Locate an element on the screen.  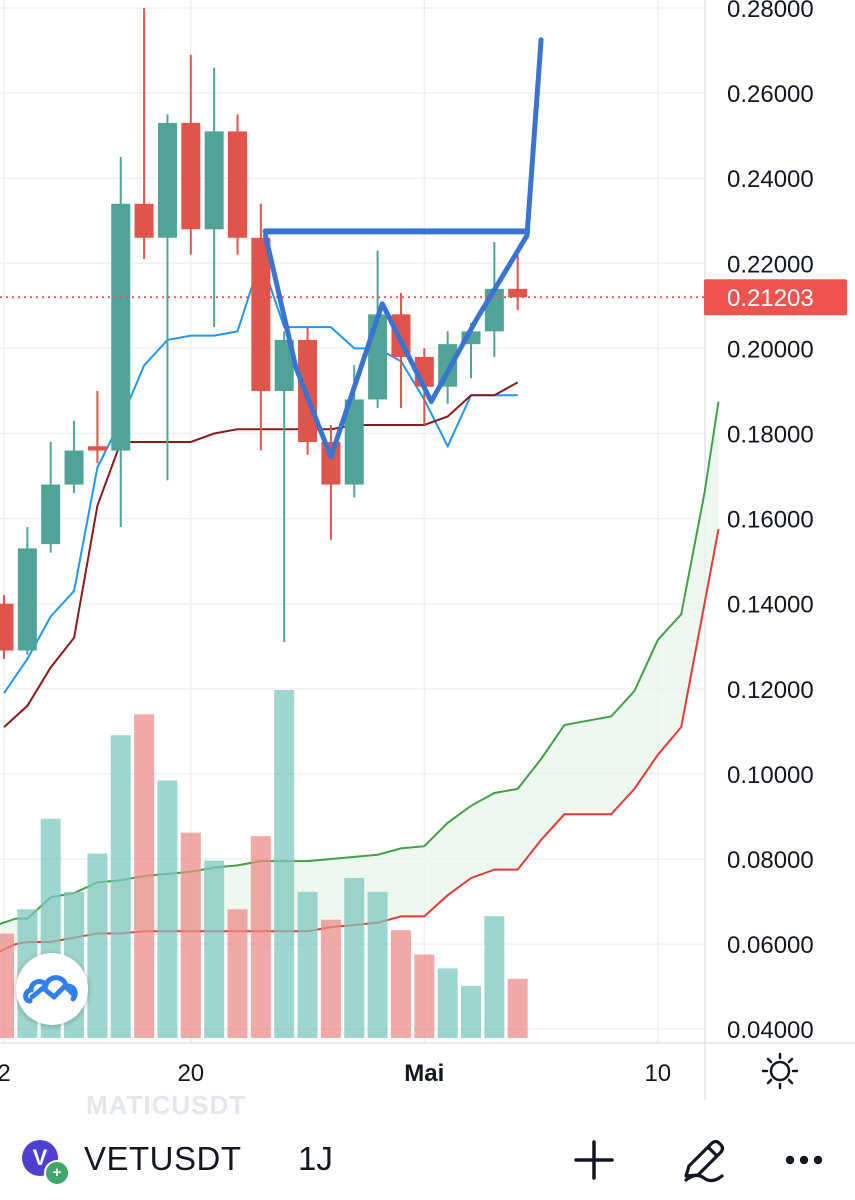
watermark-symbol: MATICUSDT is located at coordinates (166, 1104).